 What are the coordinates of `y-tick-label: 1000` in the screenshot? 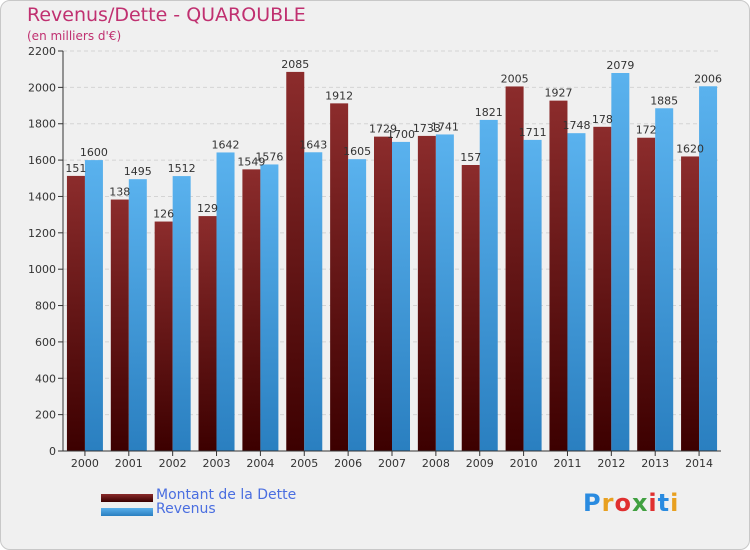 It's located at (42, 269).